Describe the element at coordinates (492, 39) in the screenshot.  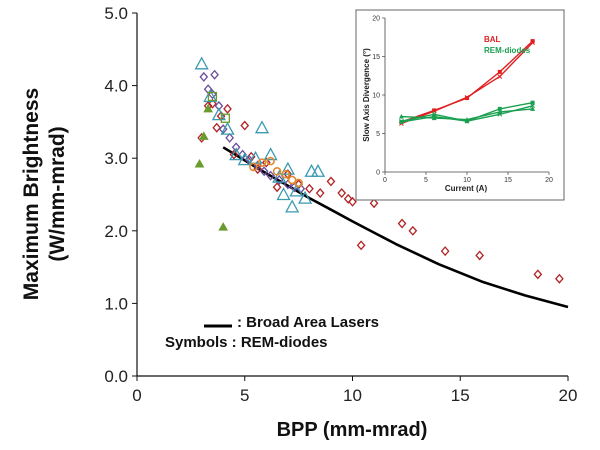
I see `inset-legend-bal: BAL` at that location.